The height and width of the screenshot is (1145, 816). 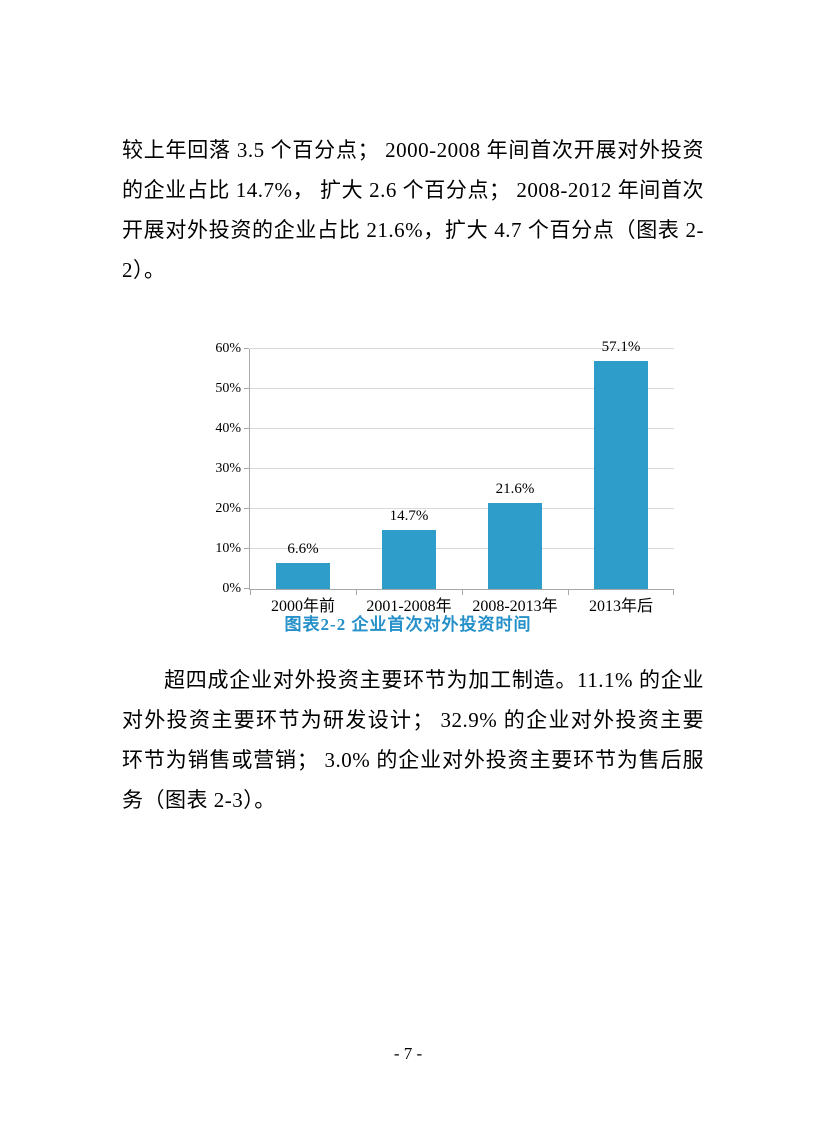 What do you see at coordinates (303, 606) in the screenshot?
I see `x-axis-category-label: 2000年前` at bounding box center [303, 606].